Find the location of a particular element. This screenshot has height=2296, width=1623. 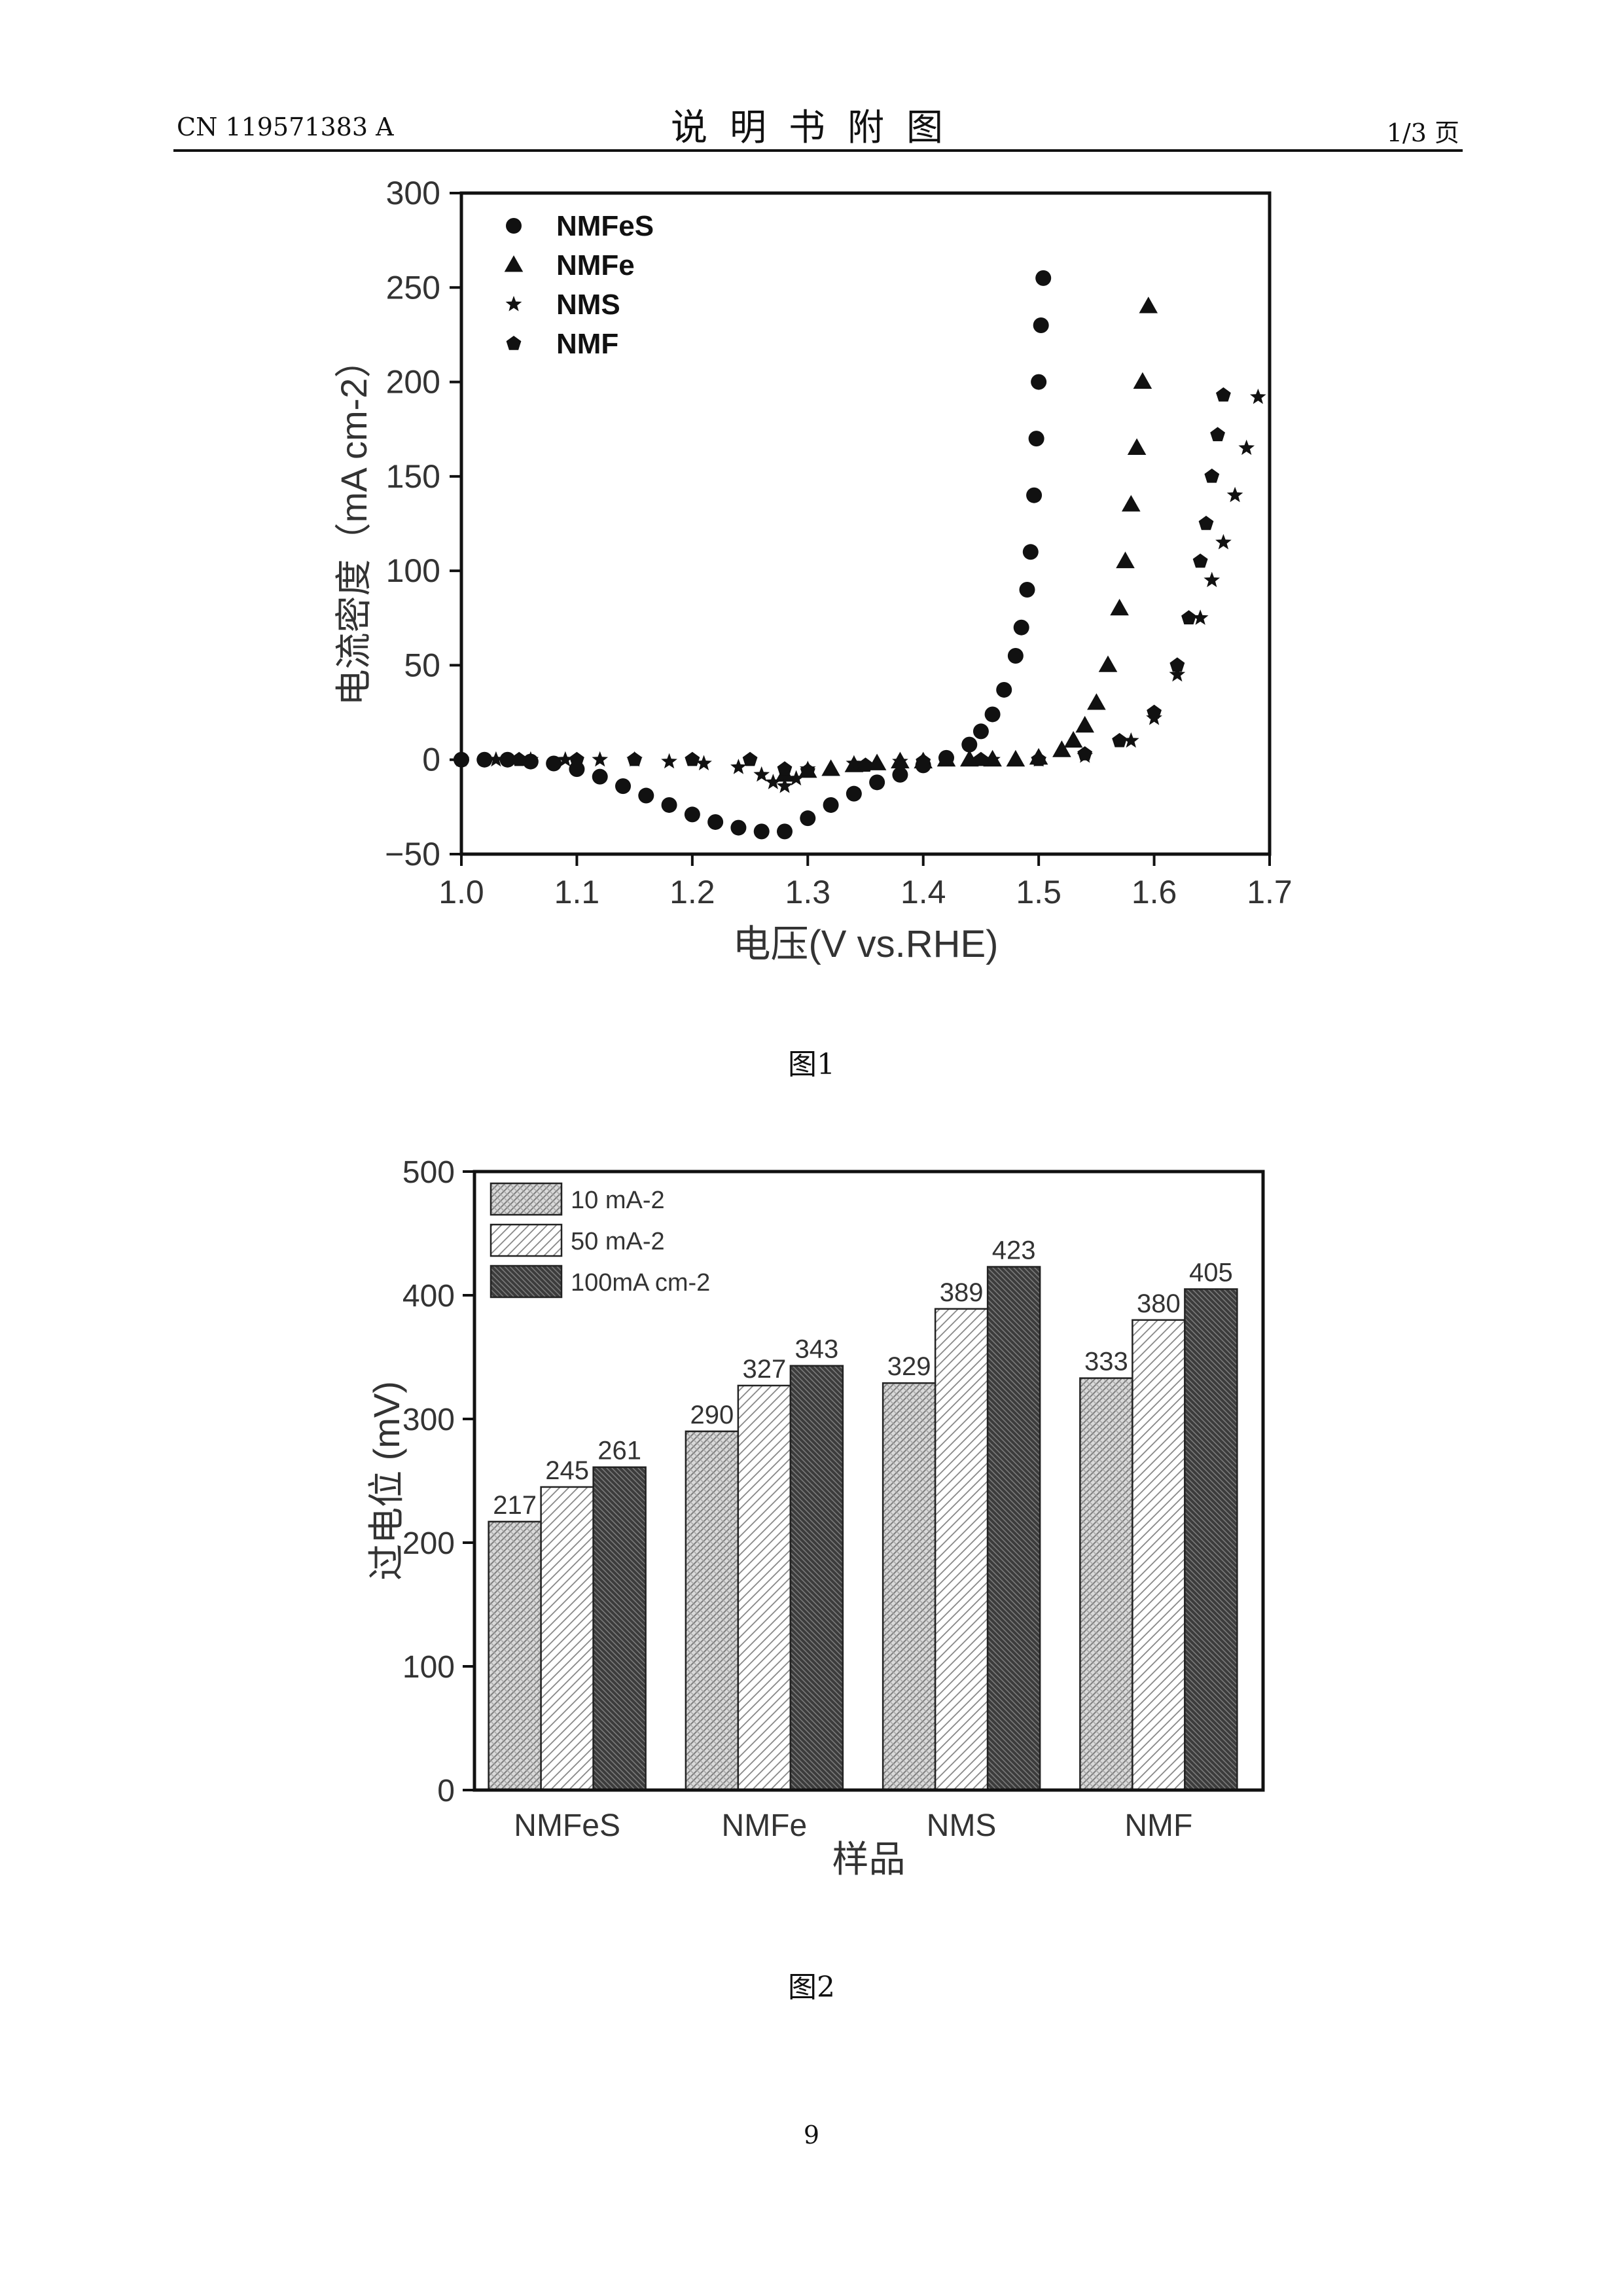

series-nmf is located at coordinates (842, 582).